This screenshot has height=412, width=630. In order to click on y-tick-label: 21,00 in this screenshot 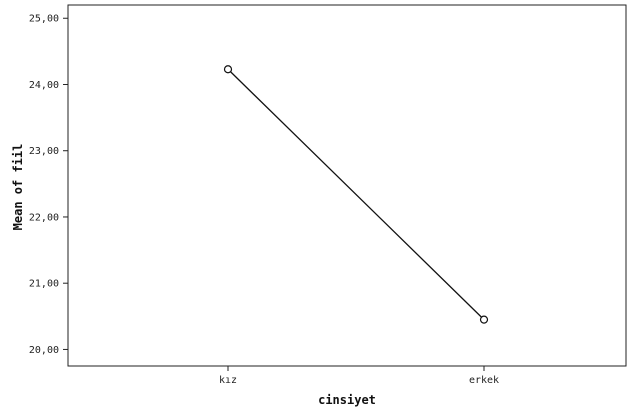, I will do `click(44, 284)`.